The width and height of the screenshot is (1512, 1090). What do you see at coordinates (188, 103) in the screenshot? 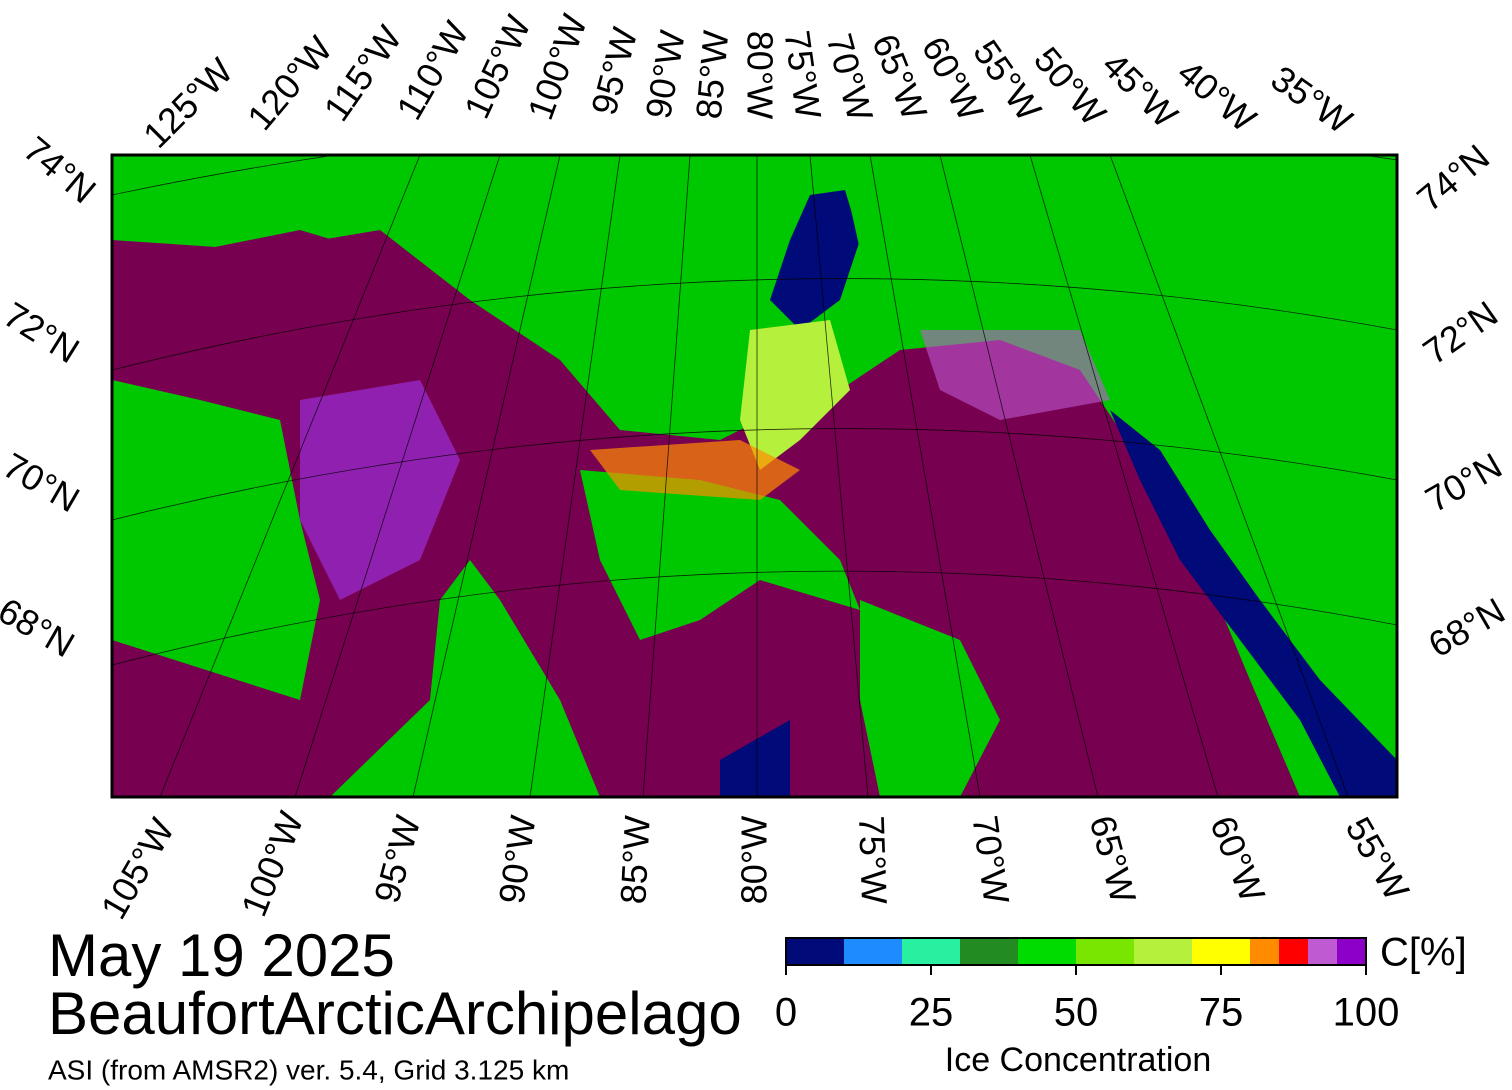
I see `coordinate-label: 125°W` at bounding box center [188, 103].